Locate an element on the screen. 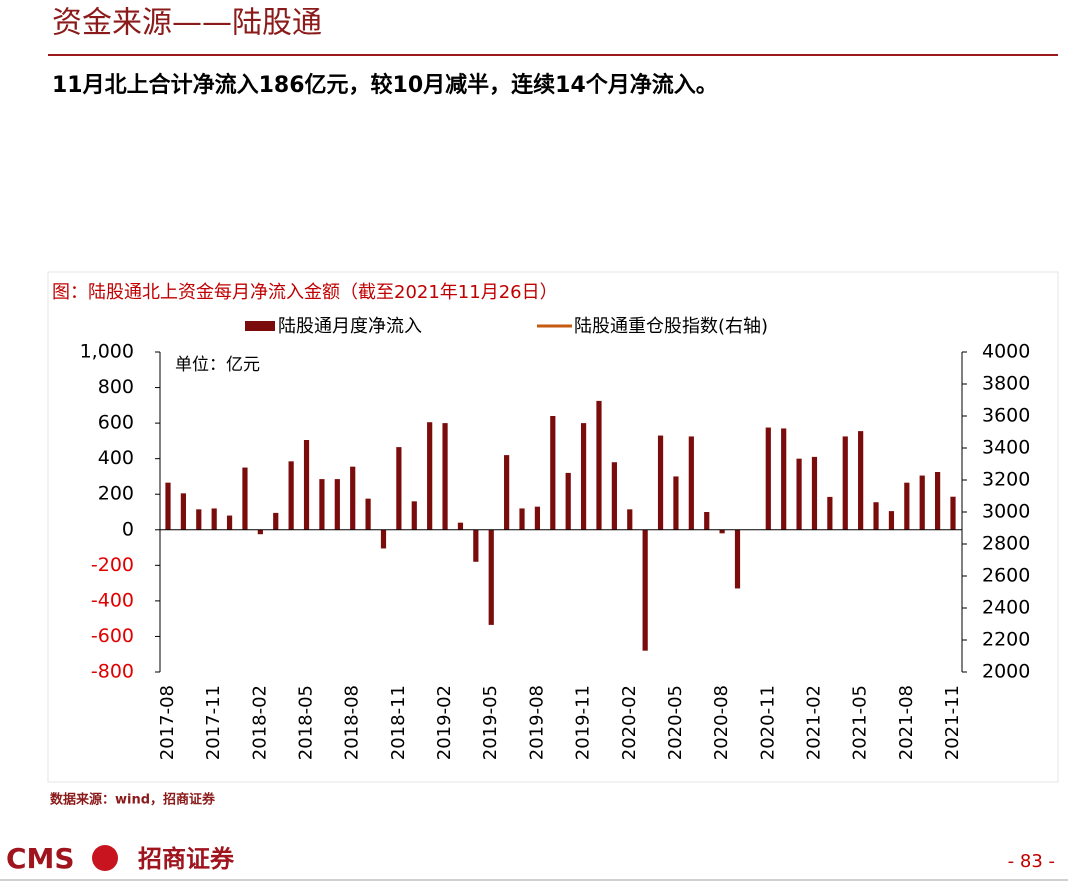  x-tick-label: 2017-08 is located at coordinates (167, 722).